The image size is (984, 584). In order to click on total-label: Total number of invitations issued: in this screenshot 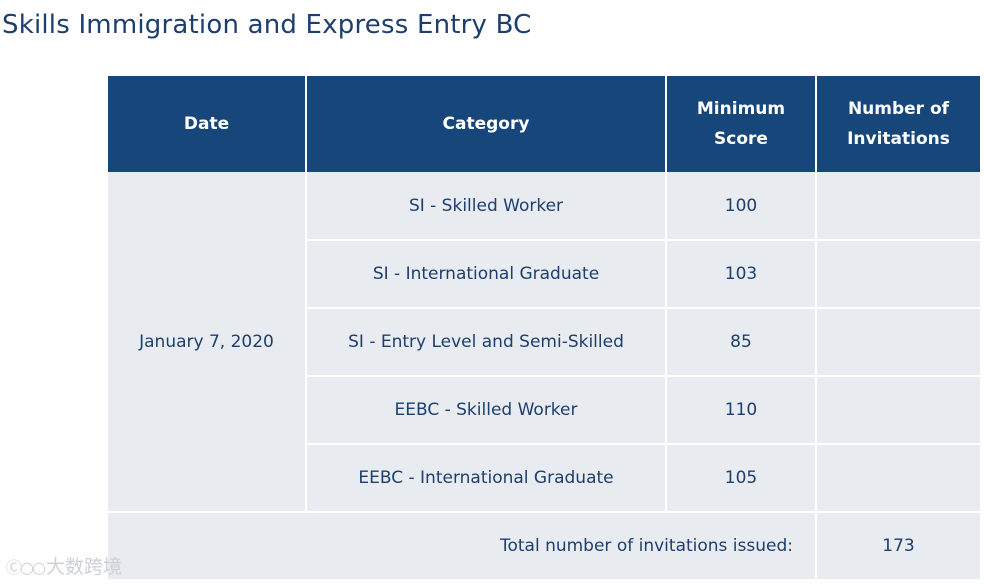, I will do `click(462, 546)`.